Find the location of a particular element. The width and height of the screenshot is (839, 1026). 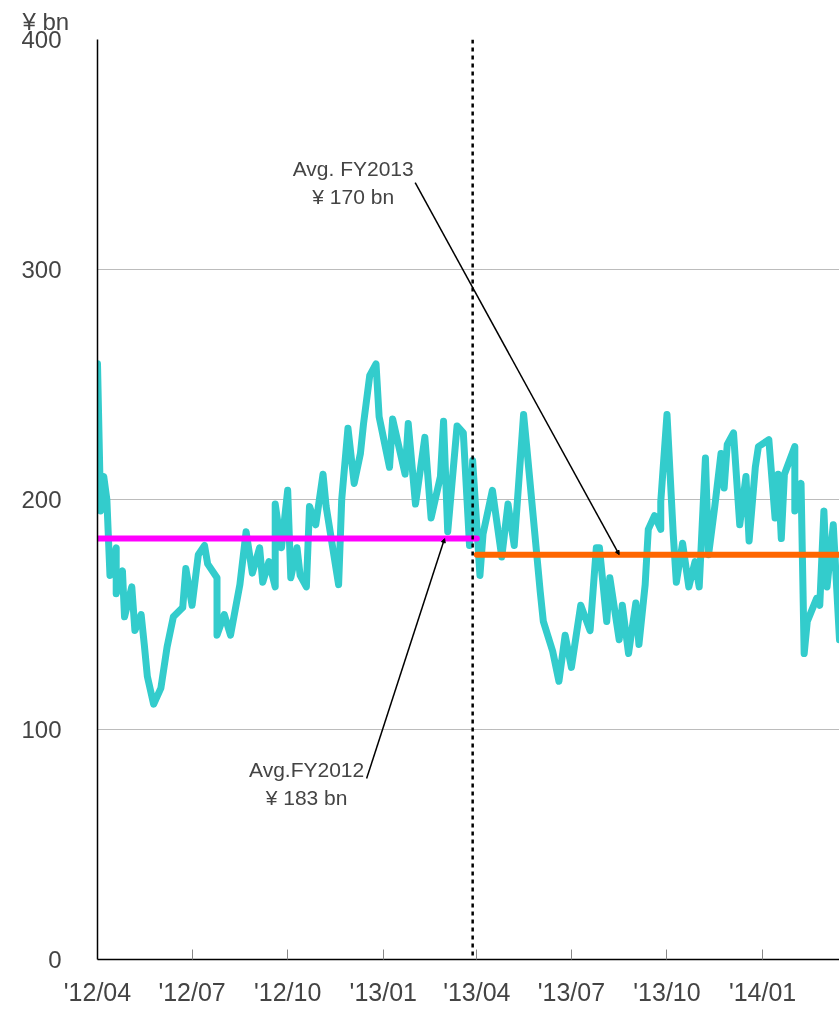

x-tick-label: '12/04 is located at coordinates (97, 991).